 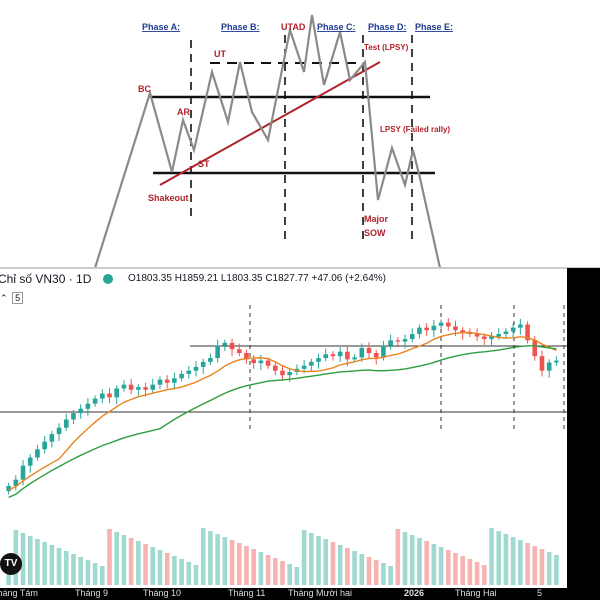 What do you see at coordinates (476, 593) in the screenshot?
I see `x-tick: Tháng Hai` at bounding box center [476, 593].